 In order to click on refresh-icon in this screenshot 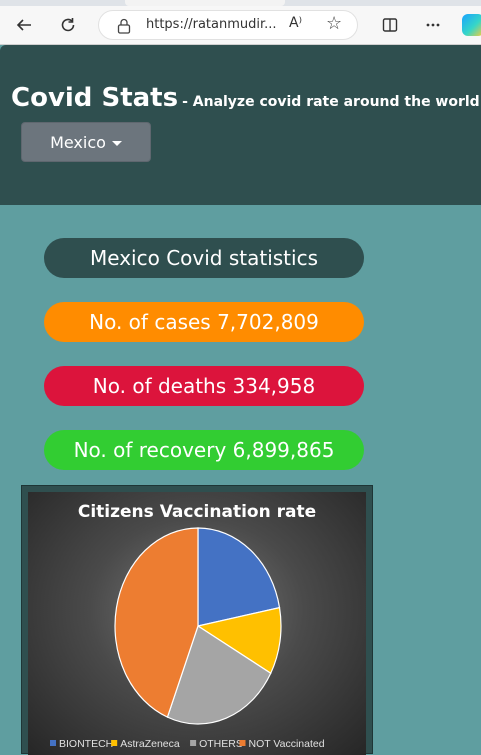, I will do `click(68, 25)`.